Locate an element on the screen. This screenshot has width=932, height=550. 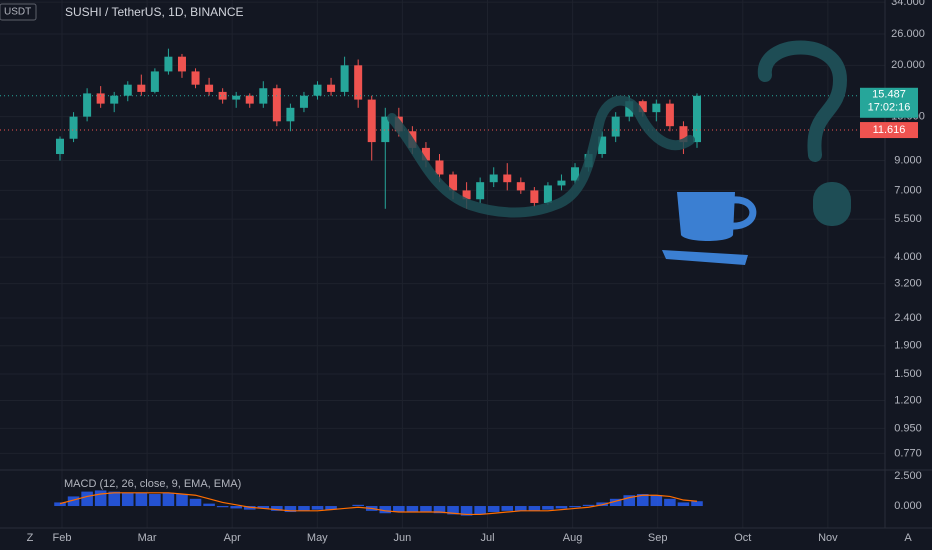
x-tick-label: May is located at coordinates (317, 538).